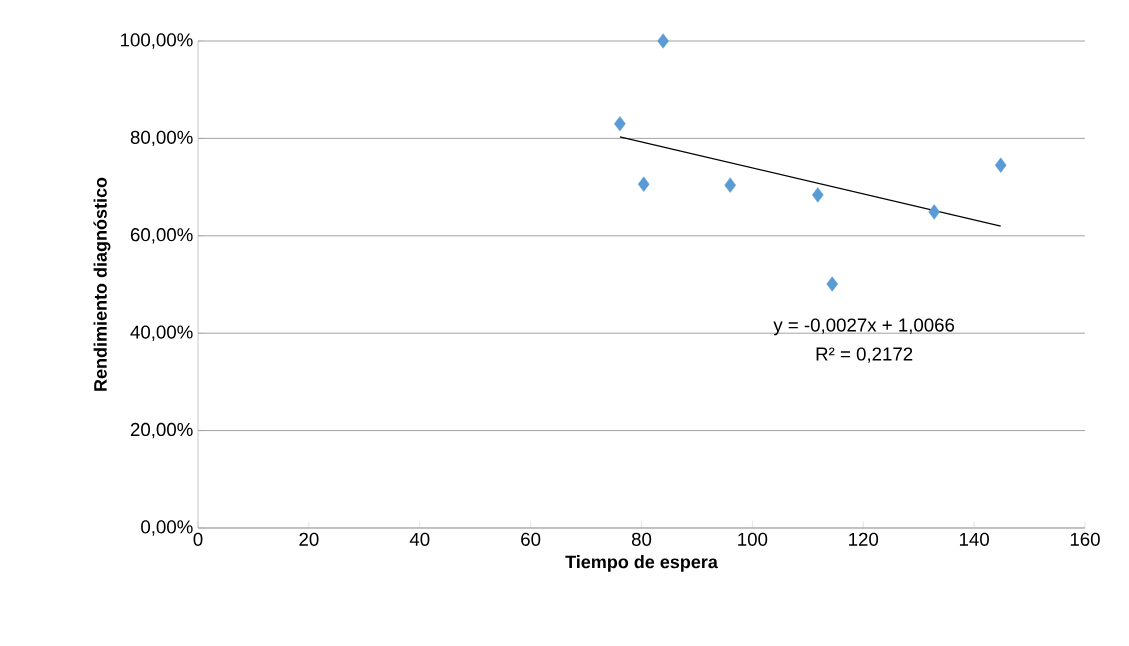 This screenshot has width=1129, height=646. What do you see at coordinates (161, 138) in the screenshot?
I see `y-tick-label: 80,00%` at bounding box center [161, 138].